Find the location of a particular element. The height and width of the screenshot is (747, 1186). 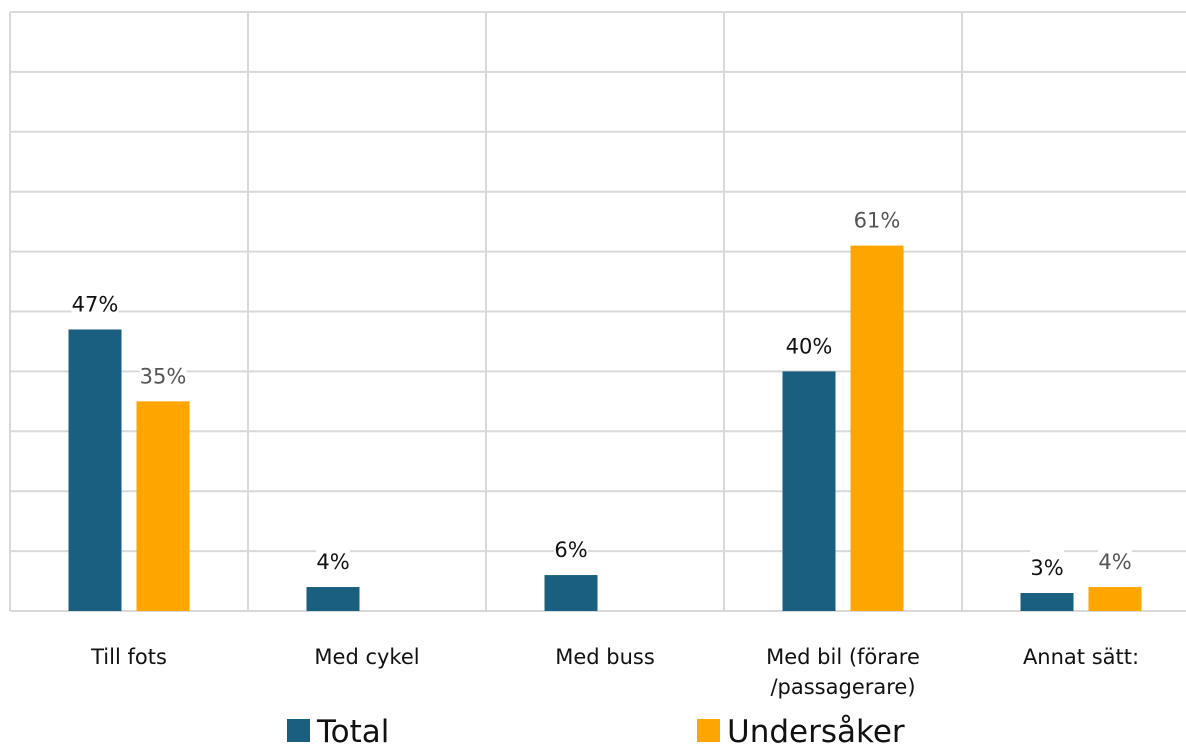

data-label: 40% is located at coordinates (809, 346).